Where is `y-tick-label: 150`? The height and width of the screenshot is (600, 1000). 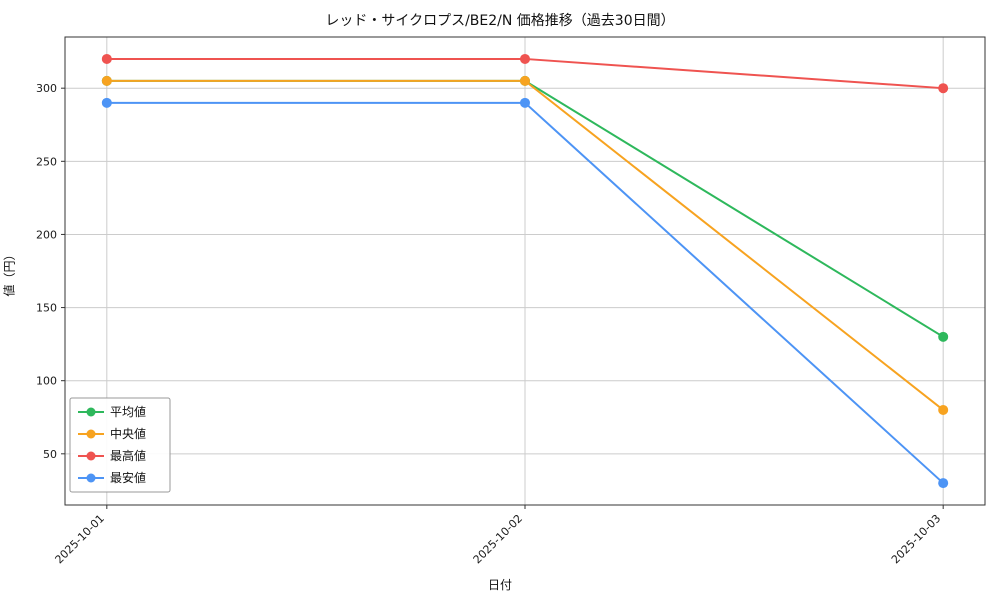 y-tick-label: 150 is located at coordinates (46, 308).